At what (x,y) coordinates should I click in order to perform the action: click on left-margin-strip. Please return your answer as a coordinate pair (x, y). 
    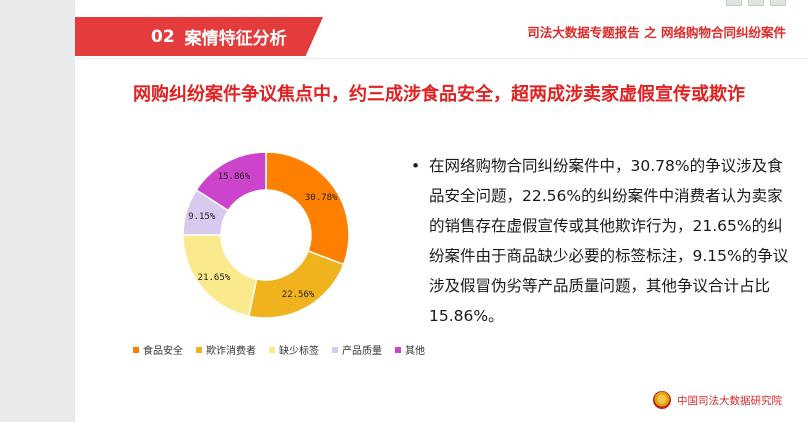
    Looking at the image, I should click on (37, 211).